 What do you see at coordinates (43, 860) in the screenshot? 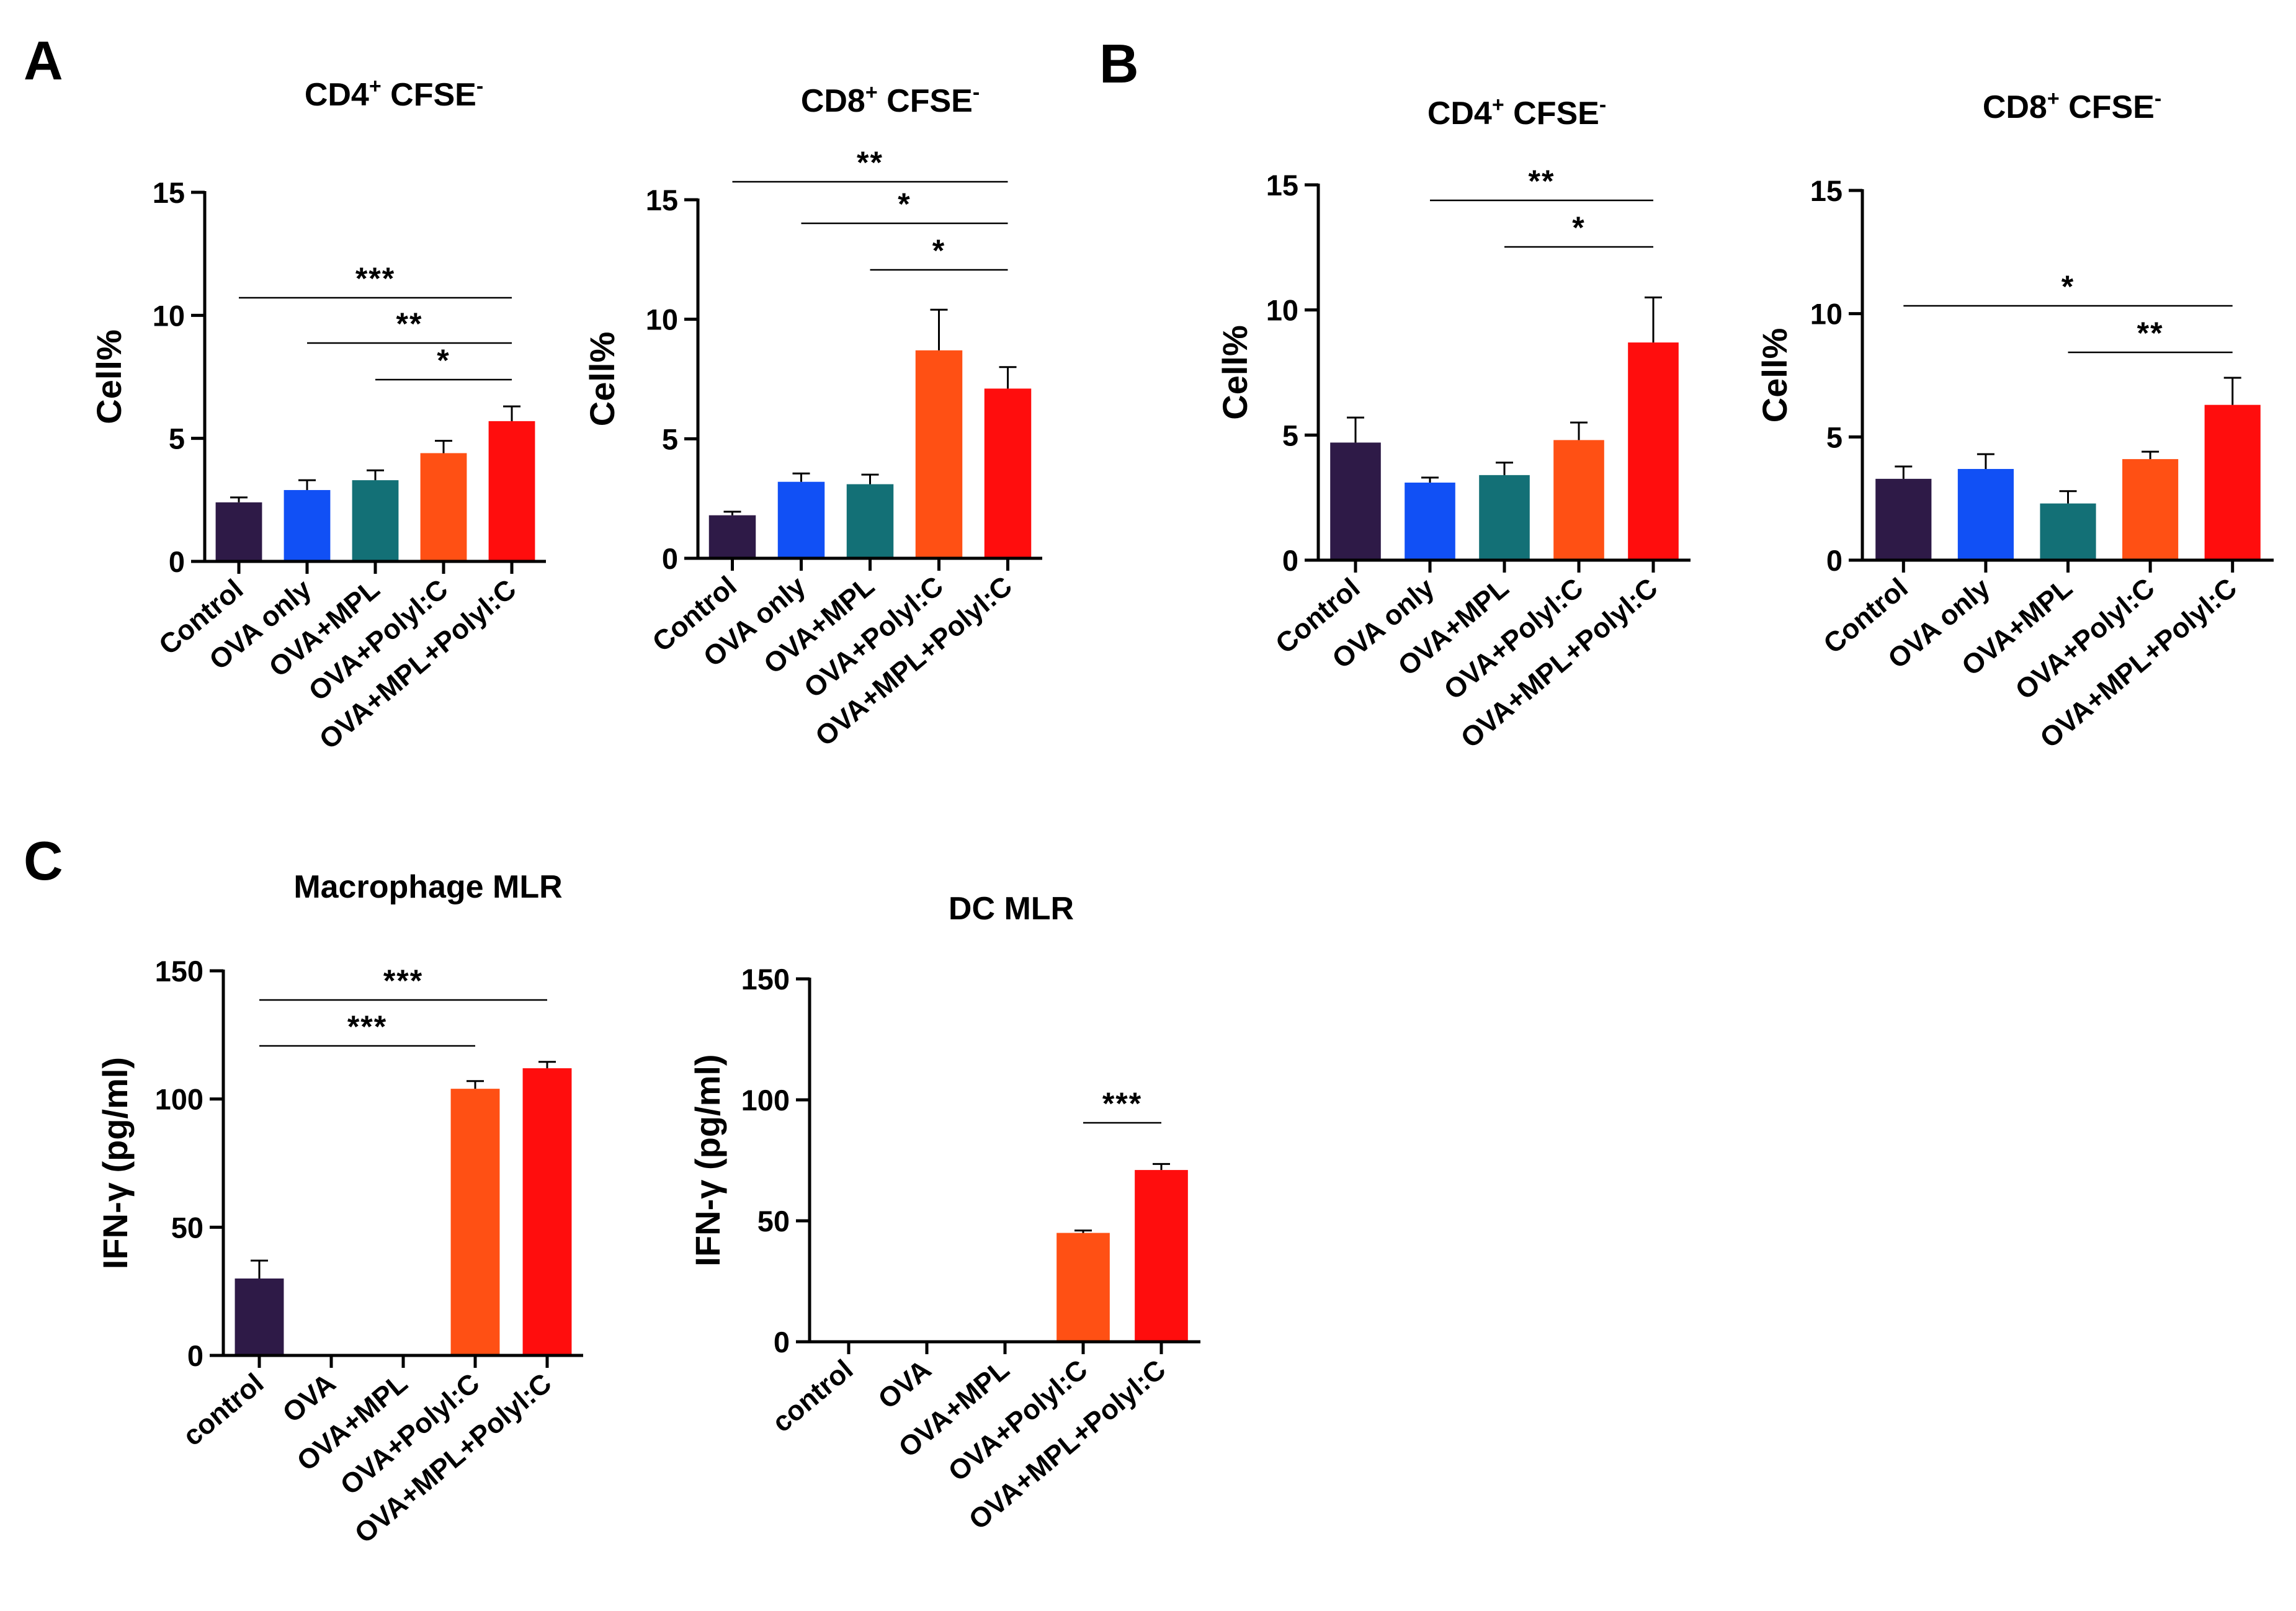
I see `panel-letter-c: C` at bounding box center [43, 860].